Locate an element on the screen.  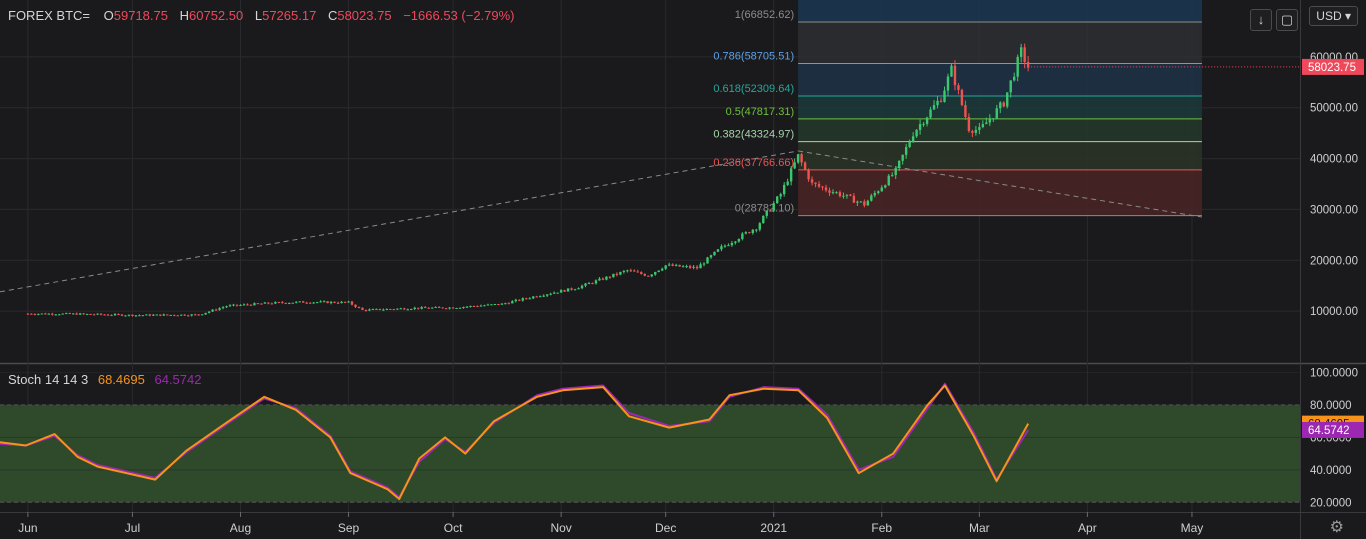
settings-button: ⚙ is located at coordinates (1337, 527).